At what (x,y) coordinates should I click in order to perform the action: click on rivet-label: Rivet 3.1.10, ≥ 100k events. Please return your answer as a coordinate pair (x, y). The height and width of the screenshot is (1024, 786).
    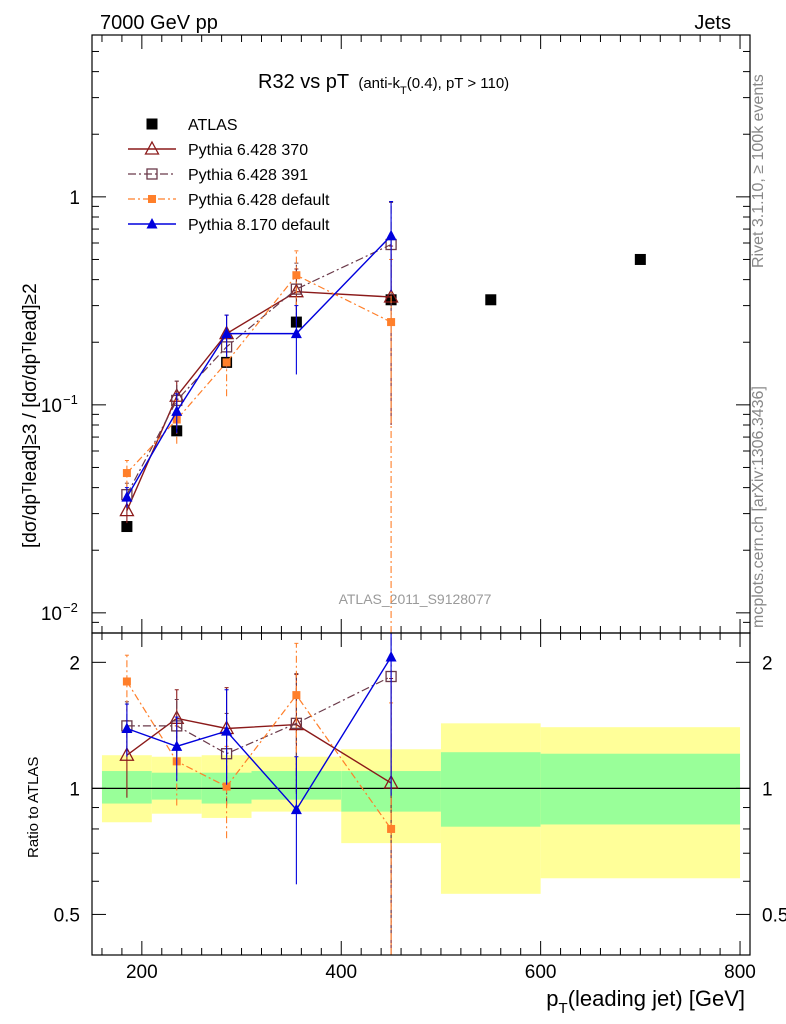
    Looking at the image, I should click on (758, 171).